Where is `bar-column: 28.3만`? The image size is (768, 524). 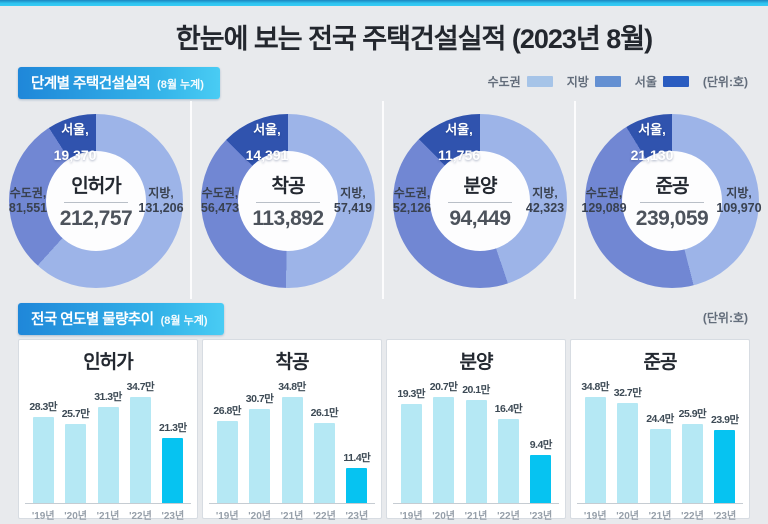 bar-column: 28.3만 is located at coordinates (43, 451).